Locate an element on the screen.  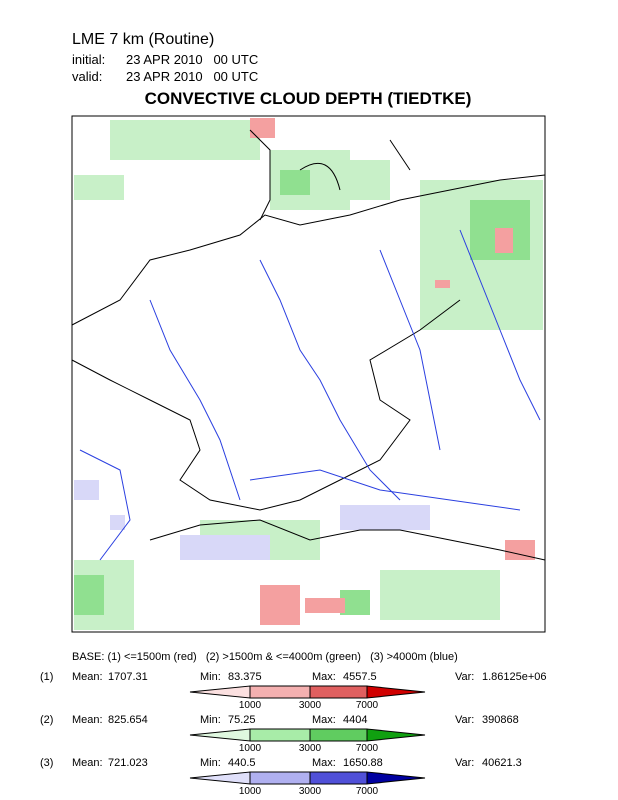
max-value: 4557.5 is located at coordinates (360, 677).